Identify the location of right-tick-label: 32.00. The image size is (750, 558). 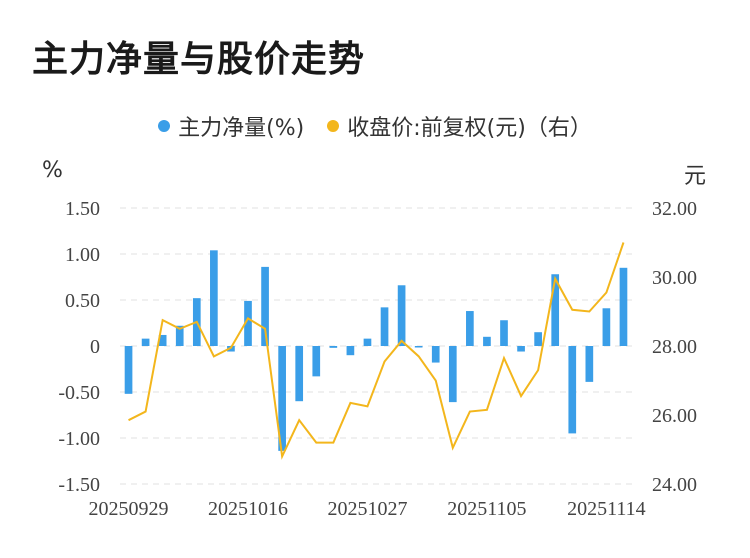
(674, 209).